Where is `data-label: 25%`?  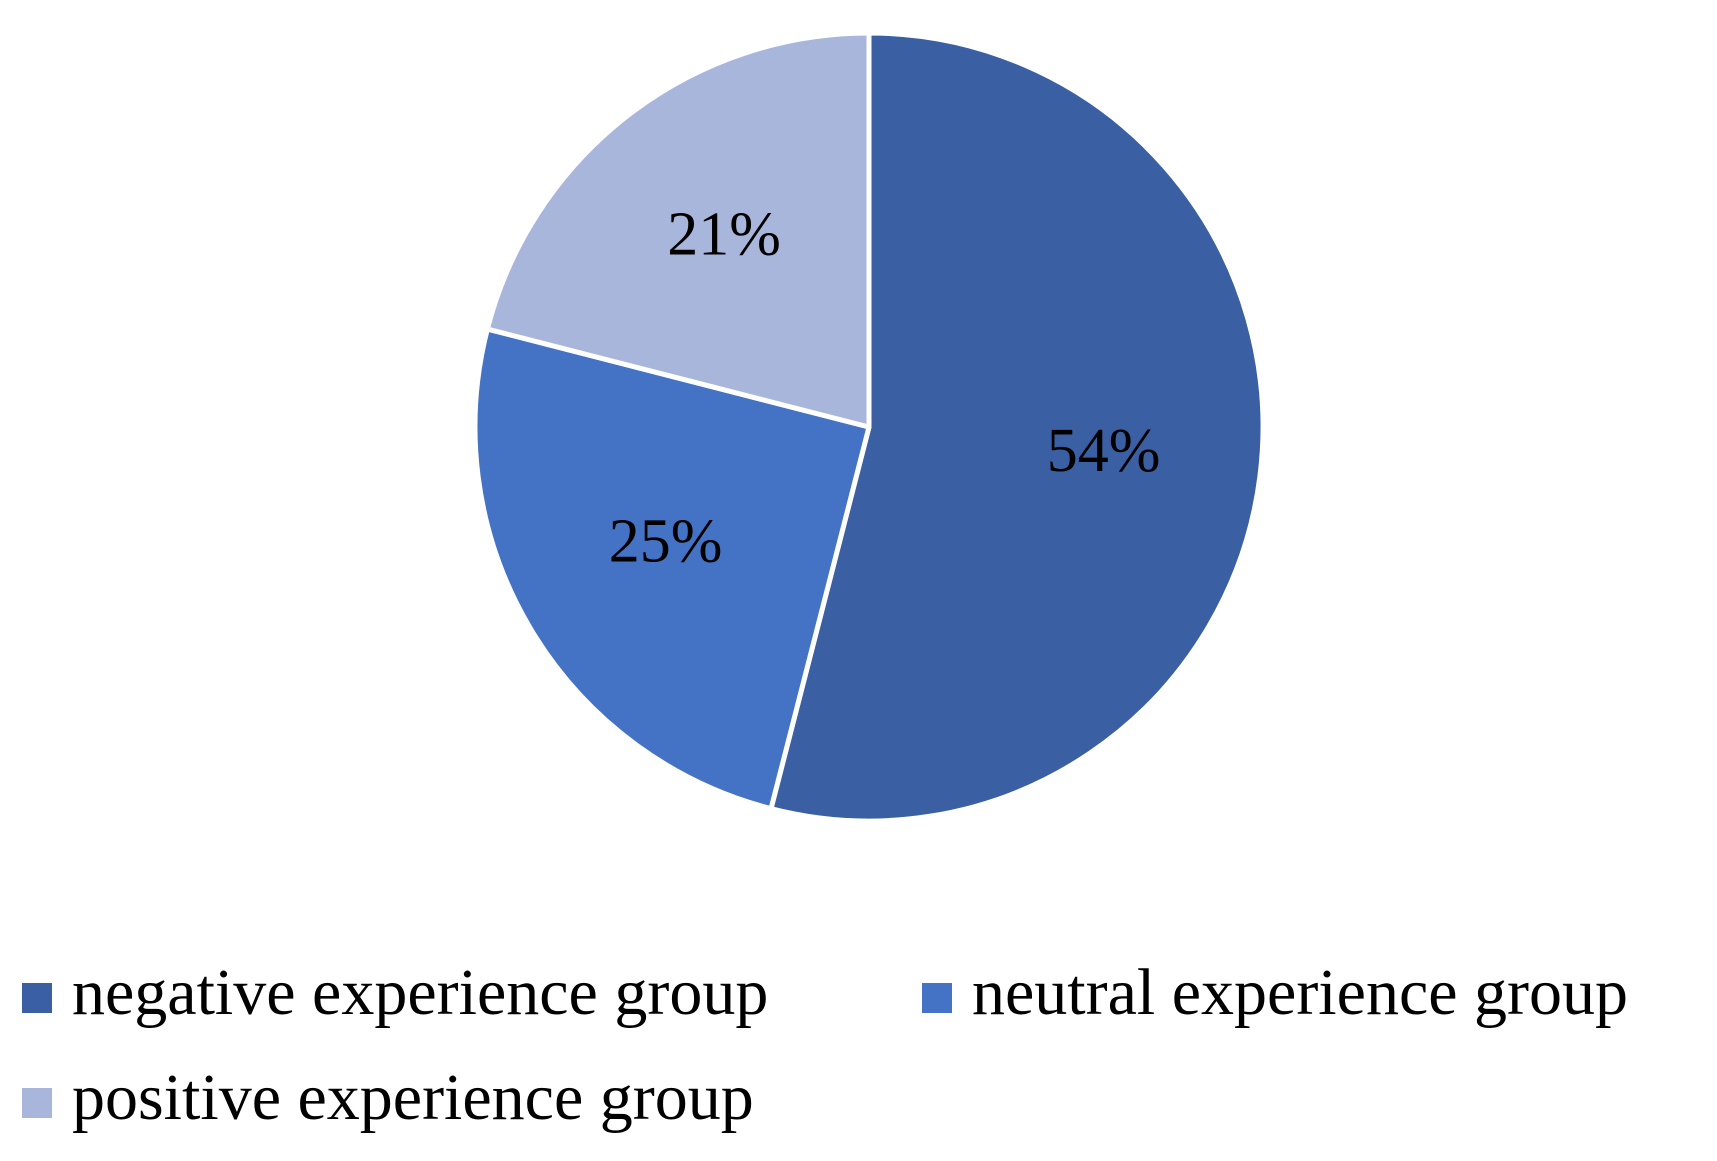
data-label: 25% is located at coordinates (666, 542).